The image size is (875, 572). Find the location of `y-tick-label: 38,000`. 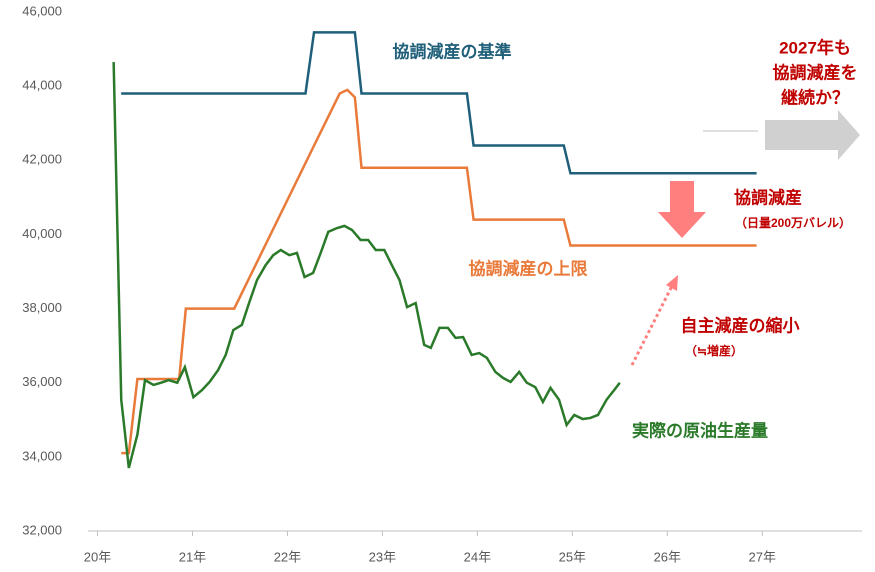

y-tick-label: 38,000 is located at coordinates (42, 307).